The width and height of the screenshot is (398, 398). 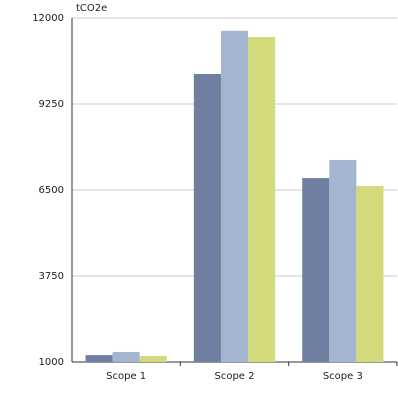 I want to click on y-tick-label: 12000, so click(x=48, y=18).